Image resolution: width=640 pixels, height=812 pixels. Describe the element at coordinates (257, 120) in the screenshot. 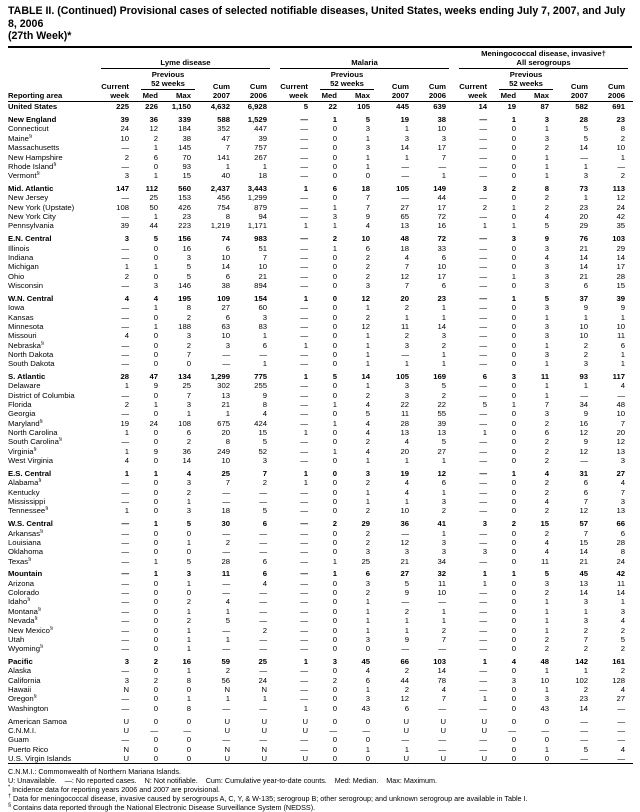

I see `value-cell: 1,529` at that location.